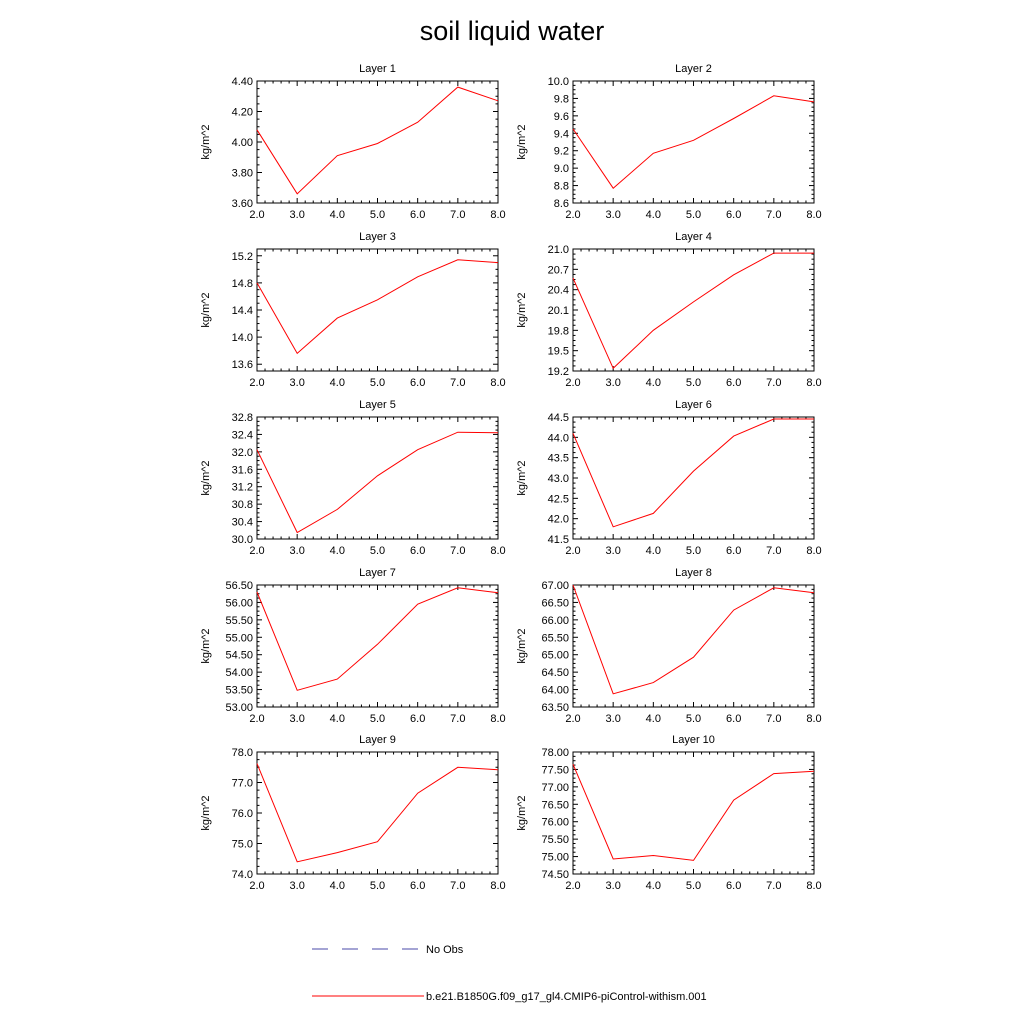  I want to click on y-tick-label: 32.0, so click(242, 453).